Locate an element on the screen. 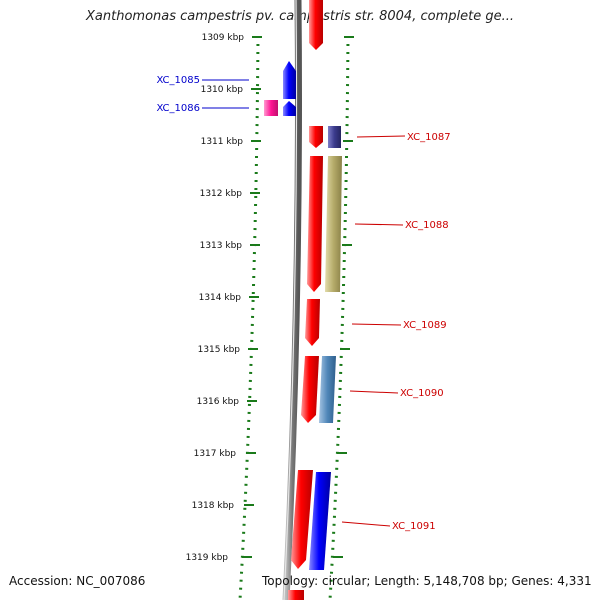 This screenshot has height=600, width=600. tick-label: 1317 kbp is located at coordinates (215, 454).